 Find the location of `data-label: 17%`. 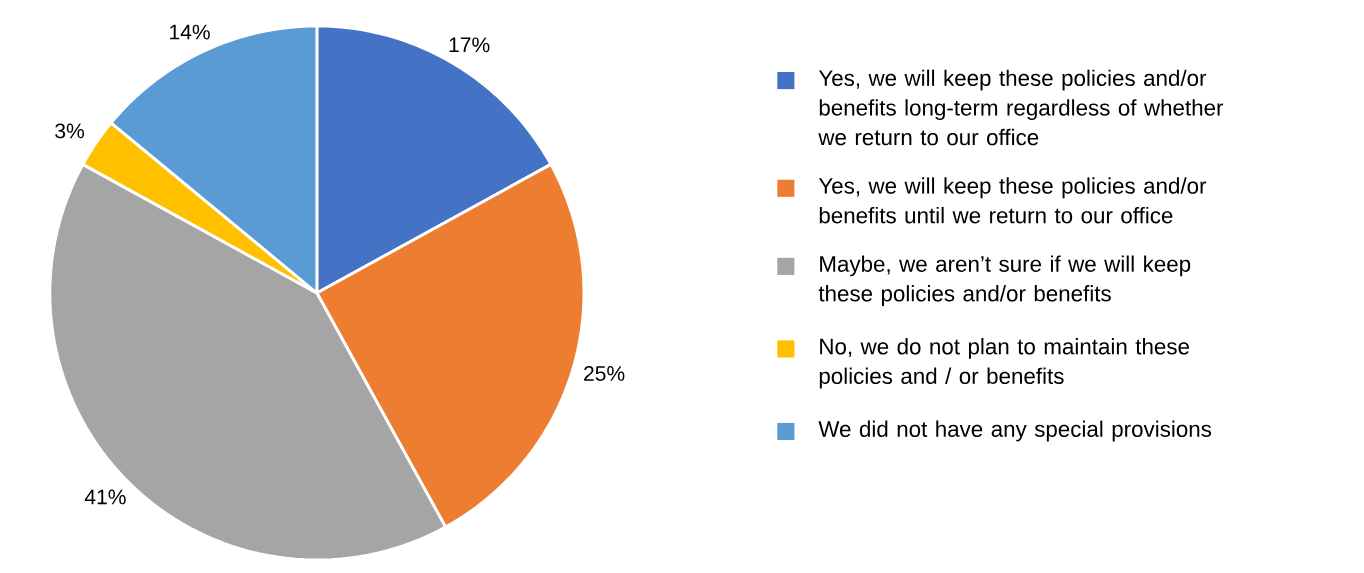

data-label: 17% is located at coordinates (469, 45).